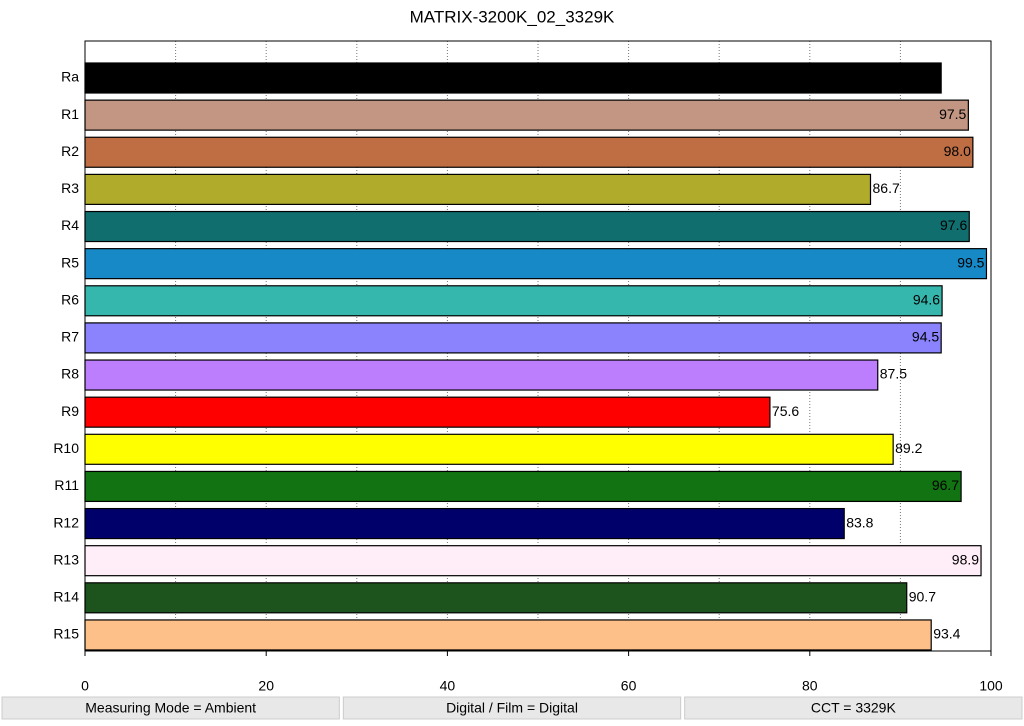 This screenshot has height=726, width=1024. What do you see at coordinates (70, 151) in the screenshot?
I see `y-tick-label: R2` at bounding box center [70, 151].